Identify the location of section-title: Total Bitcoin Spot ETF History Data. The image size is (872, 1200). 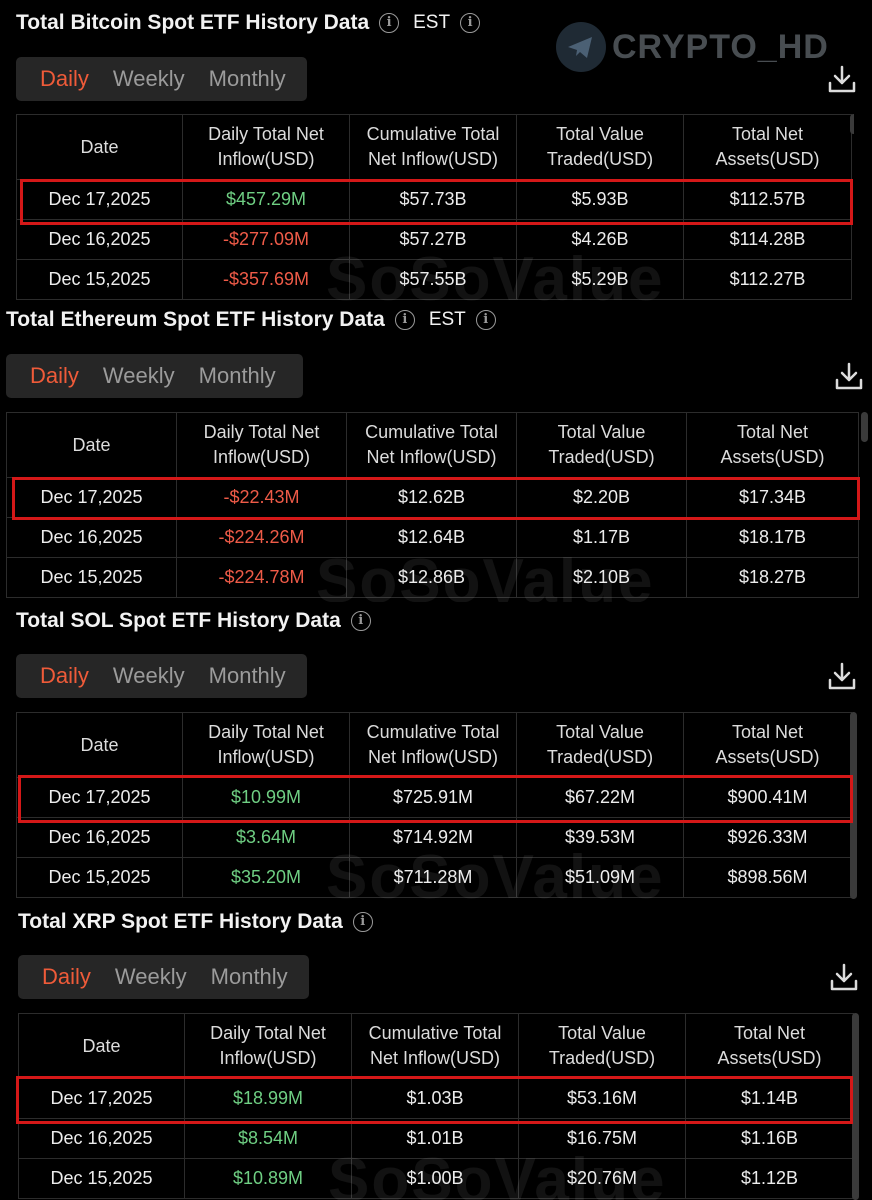
(193, 22).